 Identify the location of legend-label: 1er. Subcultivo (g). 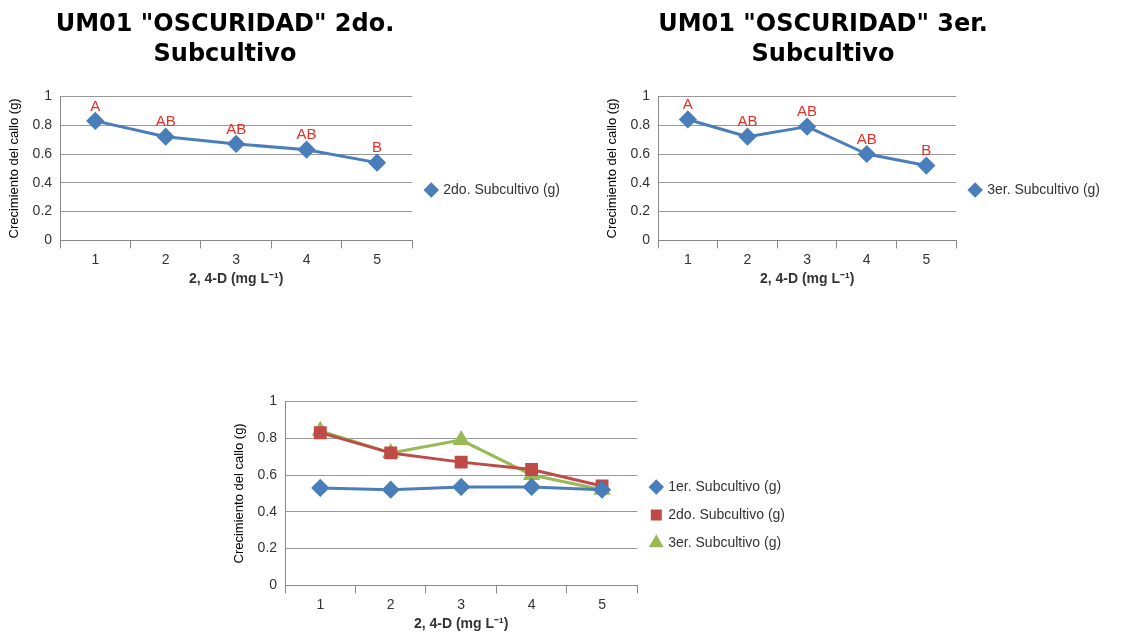
(725, 485).